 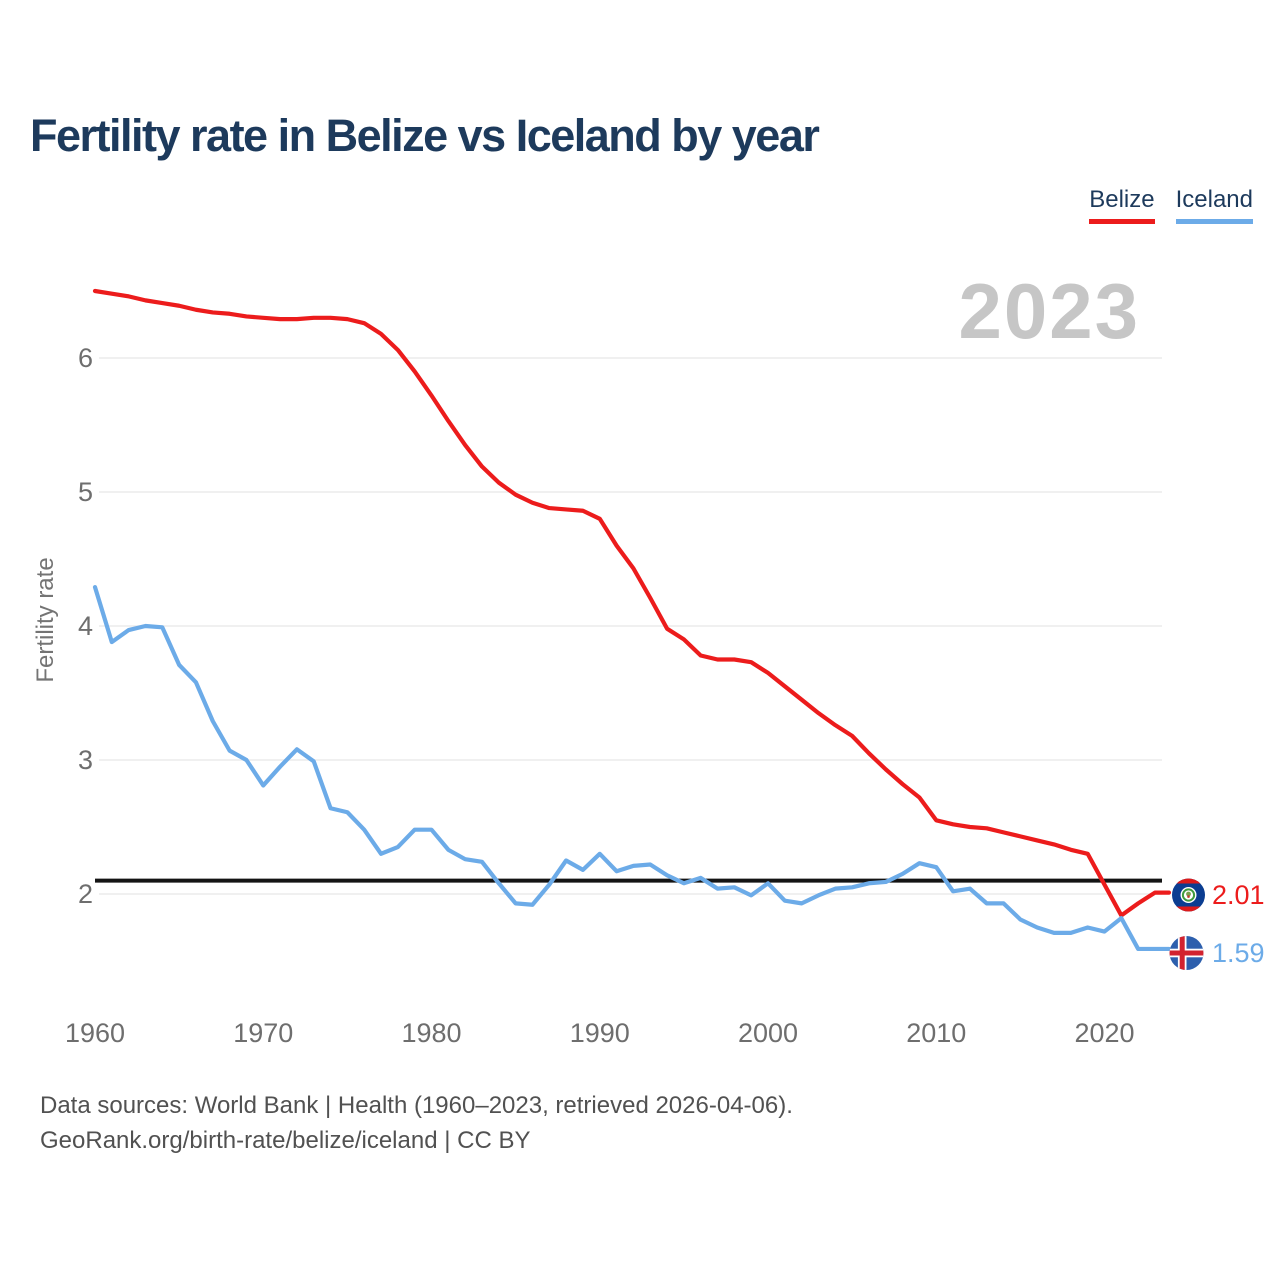 I want to click on legend-item-belize: Belize, so click(x=1122, y=205).